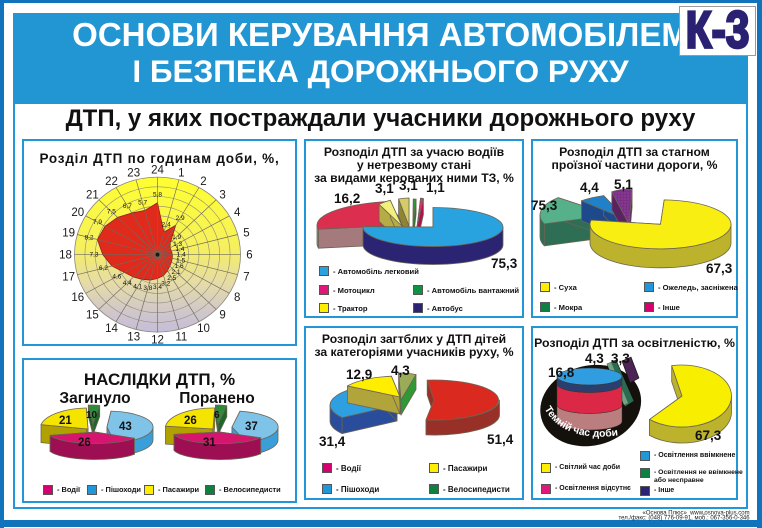 Image resolution: width=762 pixels, height=528 pixels. Describe the element at coordinates (97, 222) in the screenshot. I see `svg-text: 7,9` at that location.